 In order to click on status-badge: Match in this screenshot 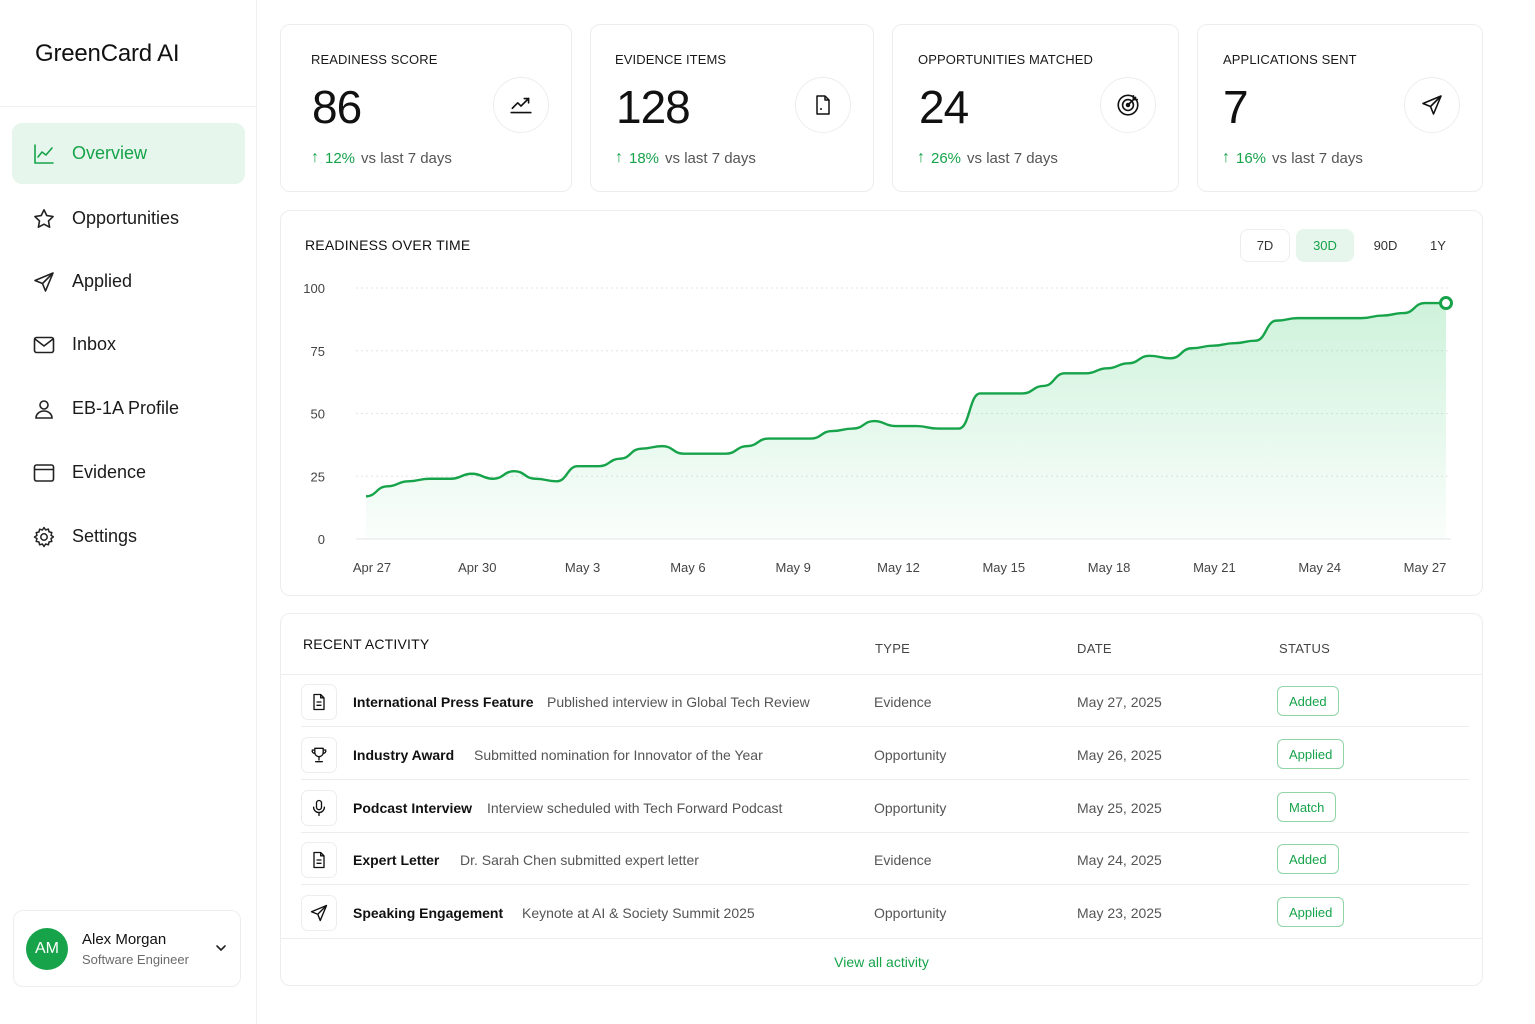, I will do `click(1307, 807)`.